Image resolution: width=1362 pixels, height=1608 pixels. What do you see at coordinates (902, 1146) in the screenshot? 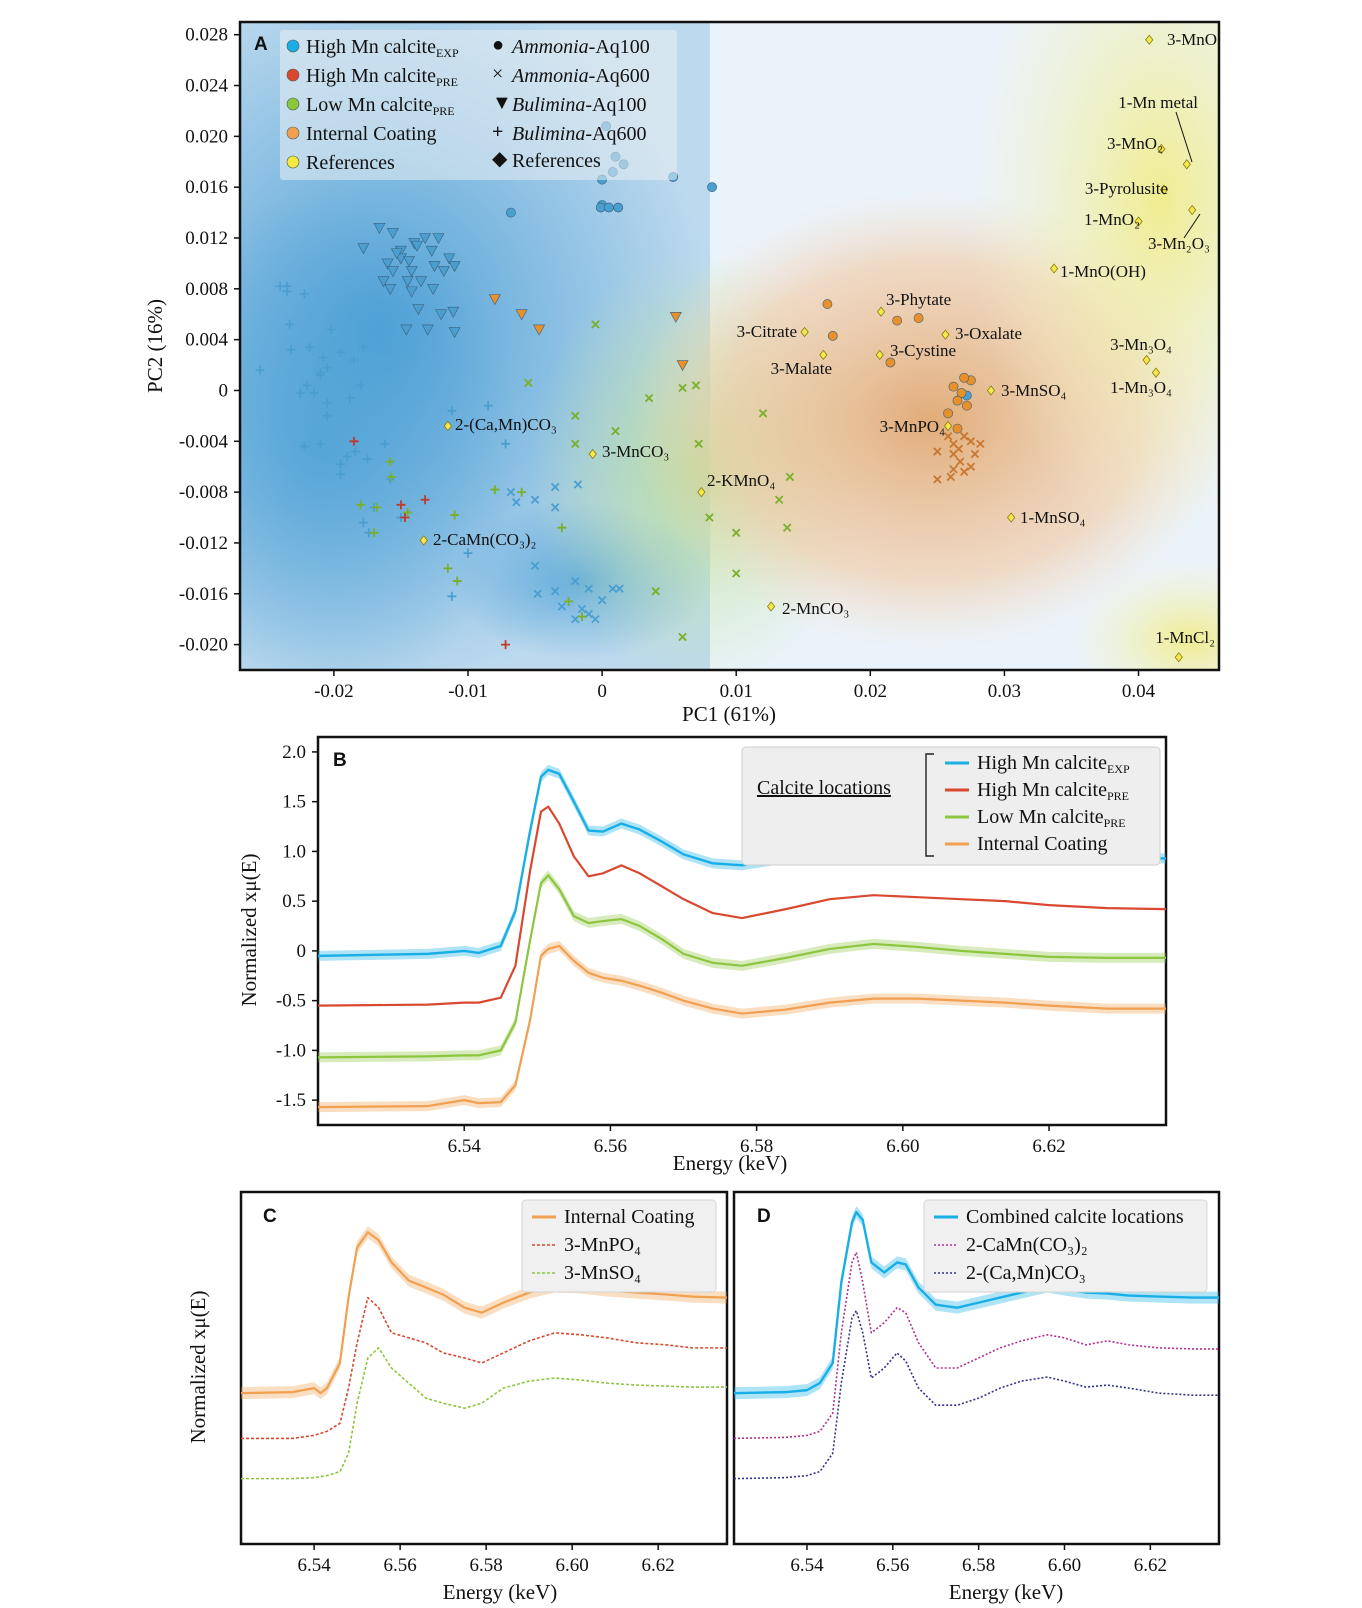
I see `b-xtick-label: 6.60` at bounding box center [902, 1146].